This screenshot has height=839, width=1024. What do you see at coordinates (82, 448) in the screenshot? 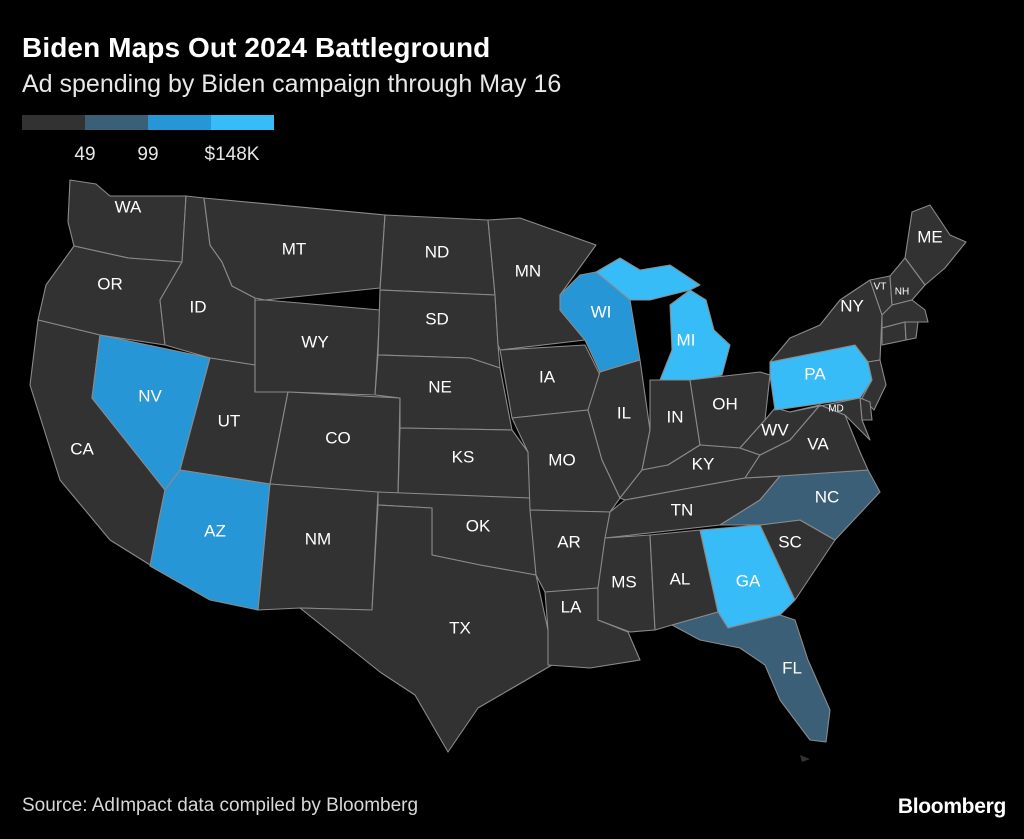
I see `label-CA: CA` at bounding box center [82, 448].